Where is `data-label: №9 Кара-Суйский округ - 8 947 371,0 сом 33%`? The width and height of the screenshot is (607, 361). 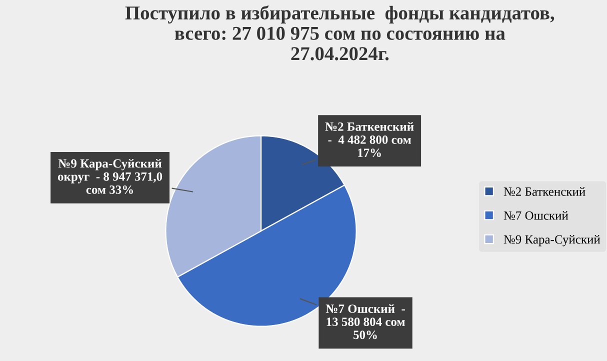 data-label: №9 Кара-Суйский округ - 8 947 371,0 сом 33% is located at coordinates (110, 176).